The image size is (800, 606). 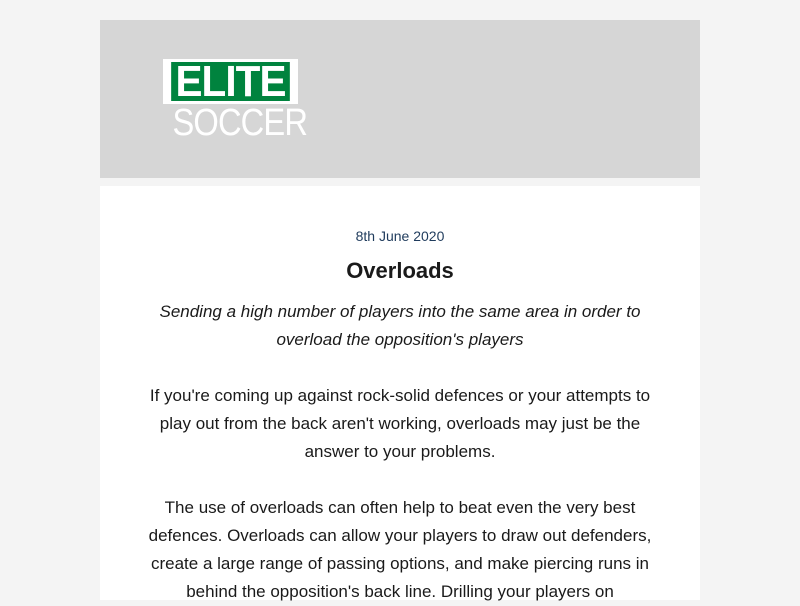 What do you see at coordinates (240, 123) in the screenshot?
I see `logo-soccer-text: SOCCER` at bounding box center [240, 123].